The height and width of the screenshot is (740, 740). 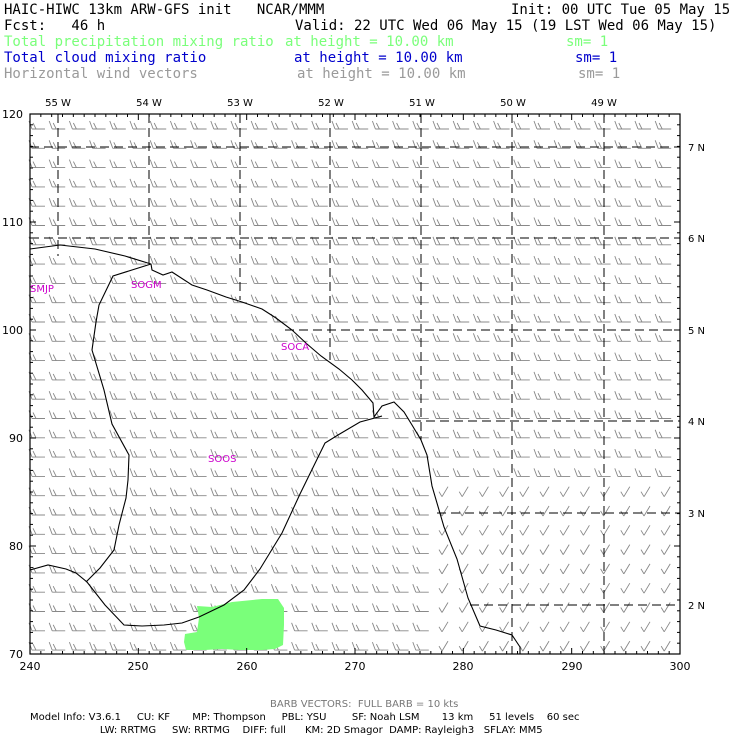 I want to click on field-precip-sm: sm= 1, so click(x=587, y=42).